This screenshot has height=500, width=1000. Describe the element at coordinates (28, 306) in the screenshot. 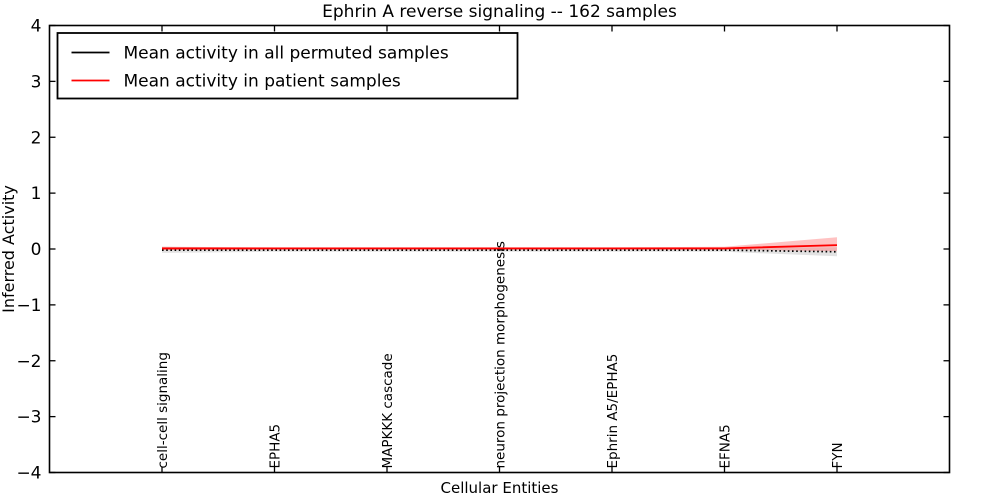

I see `y-tick-label: −1` at that location.